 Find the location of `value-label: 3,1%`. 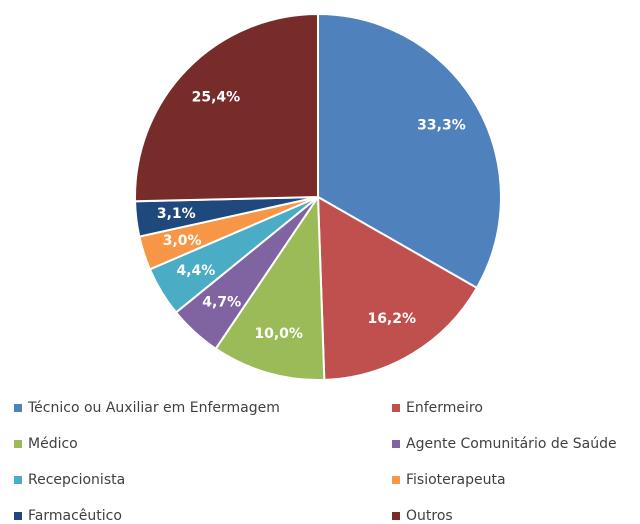

value-label: 3,1% is located at coordinates (176, 214).